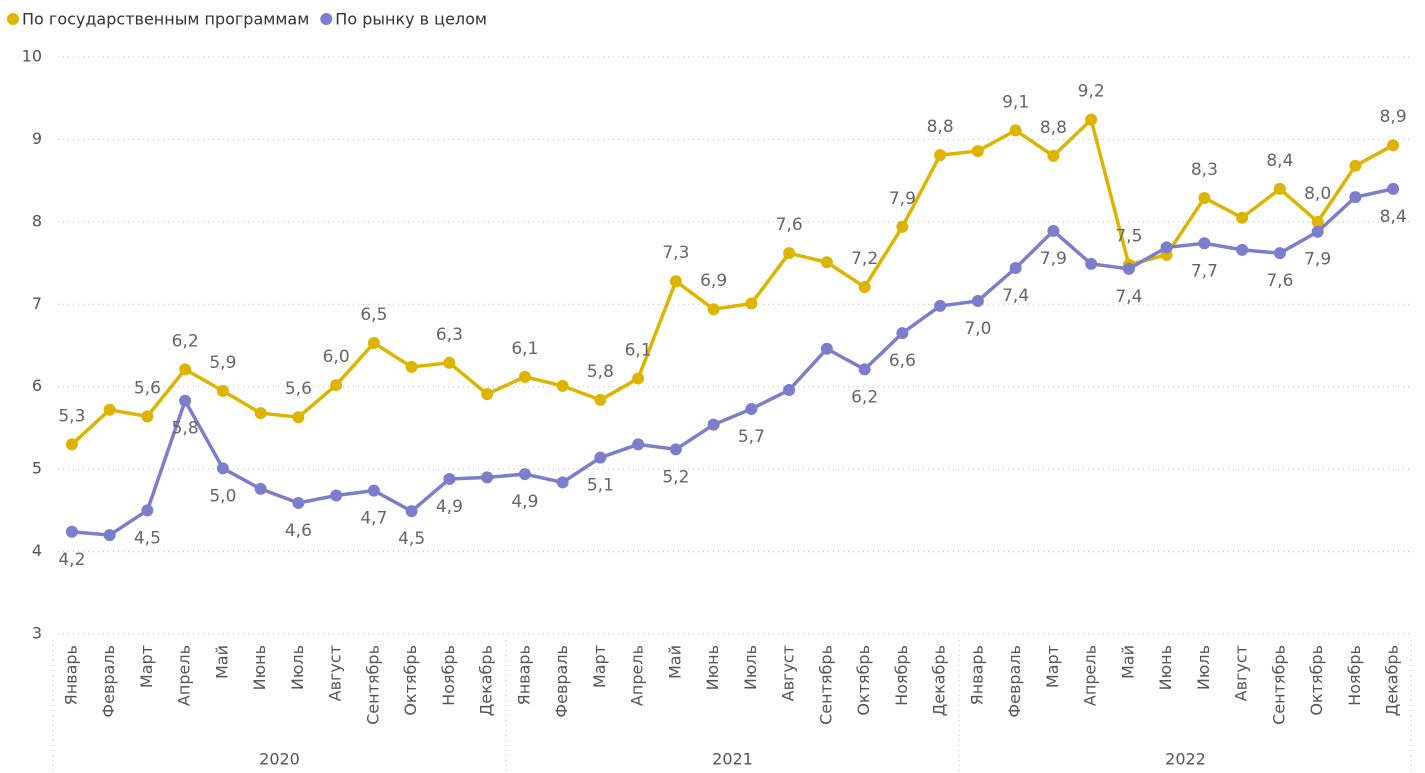 This screenshot has width=1425, height=773. Describe the element at coordinates (1165, 667) in the screenshot. I see `x-tick-label: Июнь` at that location.